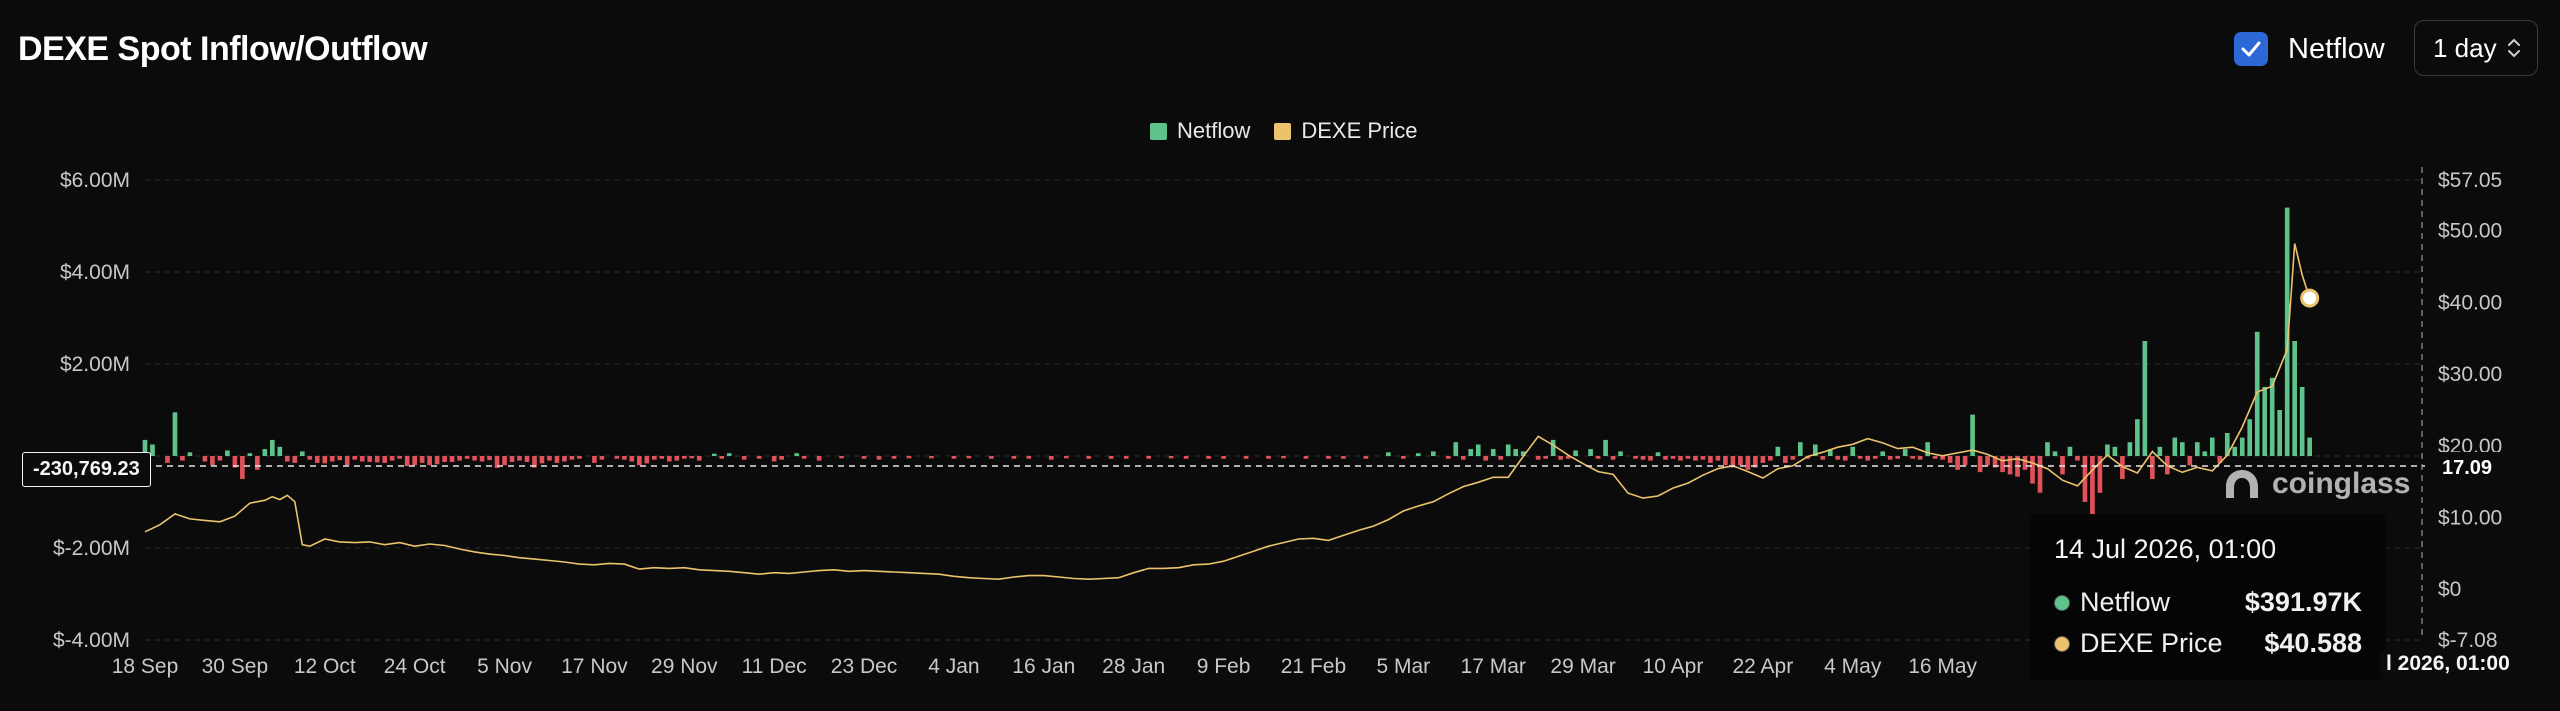 The height and width of the screenshot is (711, 2560). What do you see at coordinates (2208, 643) in the screenshot?
I see `tooltip-row-price: DEXE Price $40.588` at bounding box center [2208, 643].